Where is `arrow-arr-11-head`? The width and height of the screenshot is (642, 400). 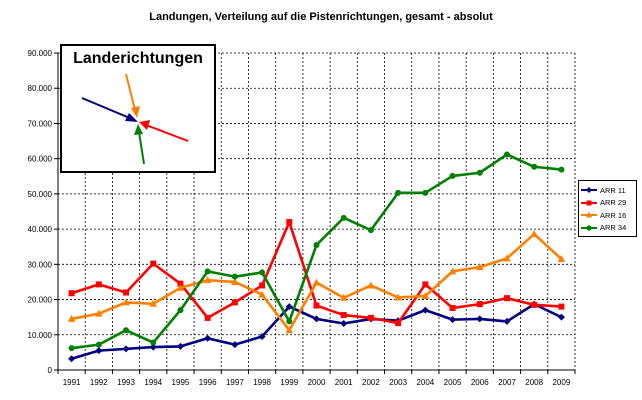
arrow-arr-11-head is located at coordinates (131, 117).